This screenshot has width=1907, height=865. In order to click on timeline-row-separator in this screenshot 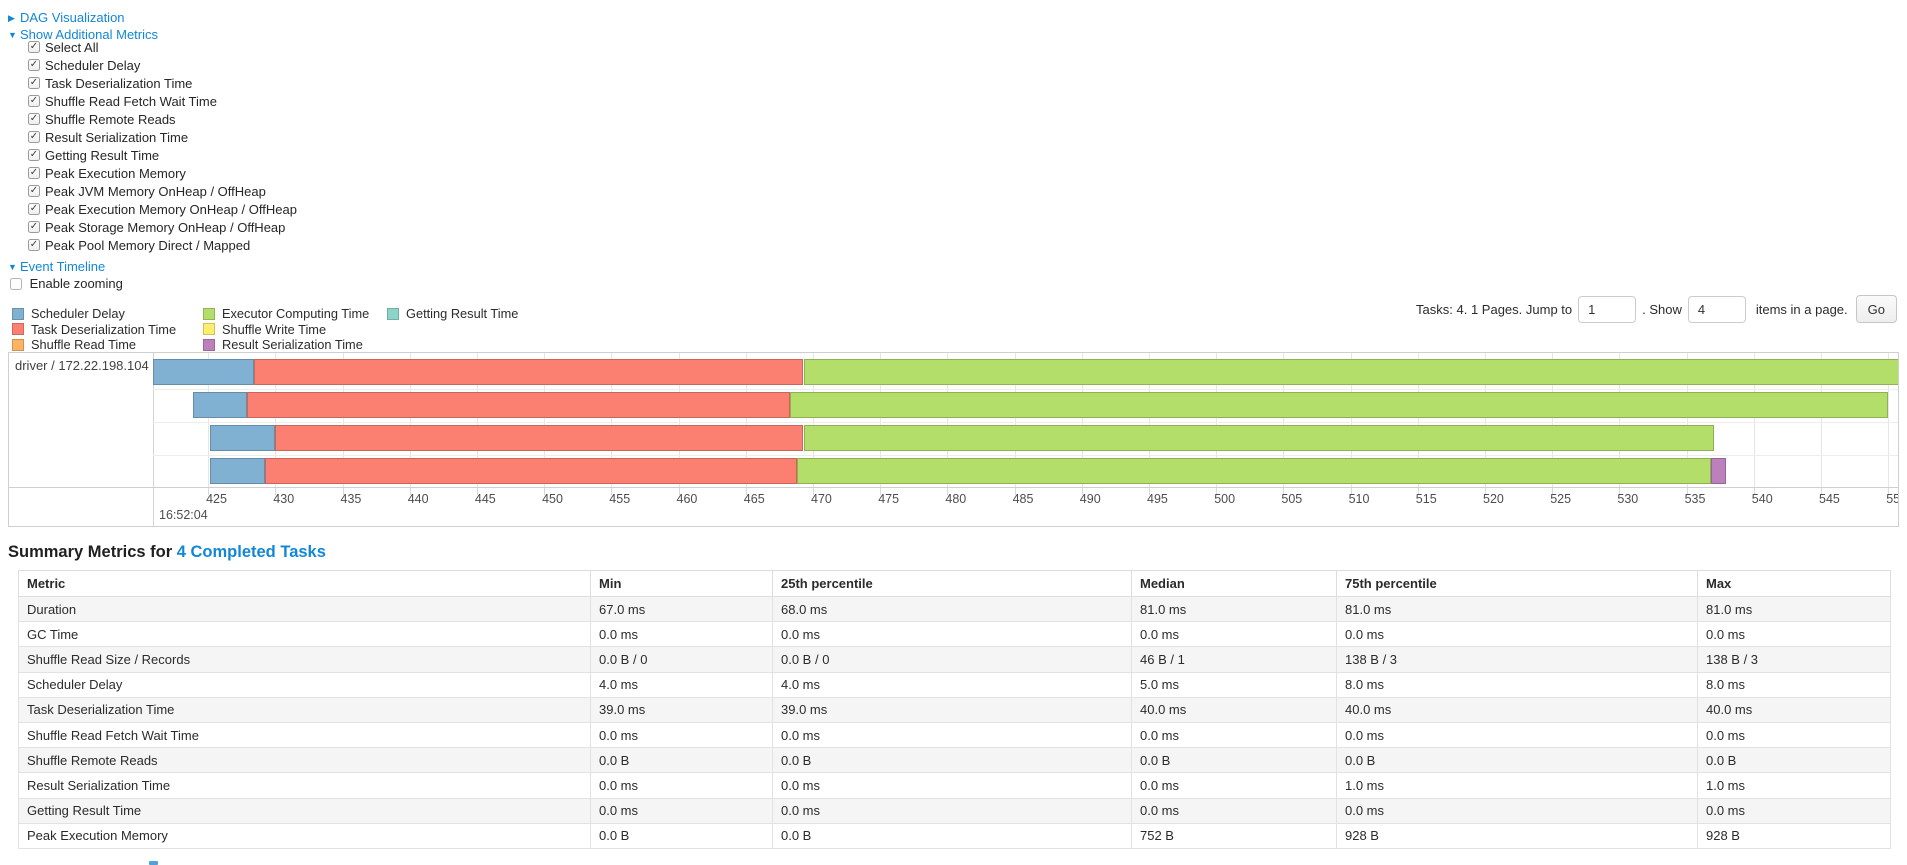, I will do `click(1025, 389)`.